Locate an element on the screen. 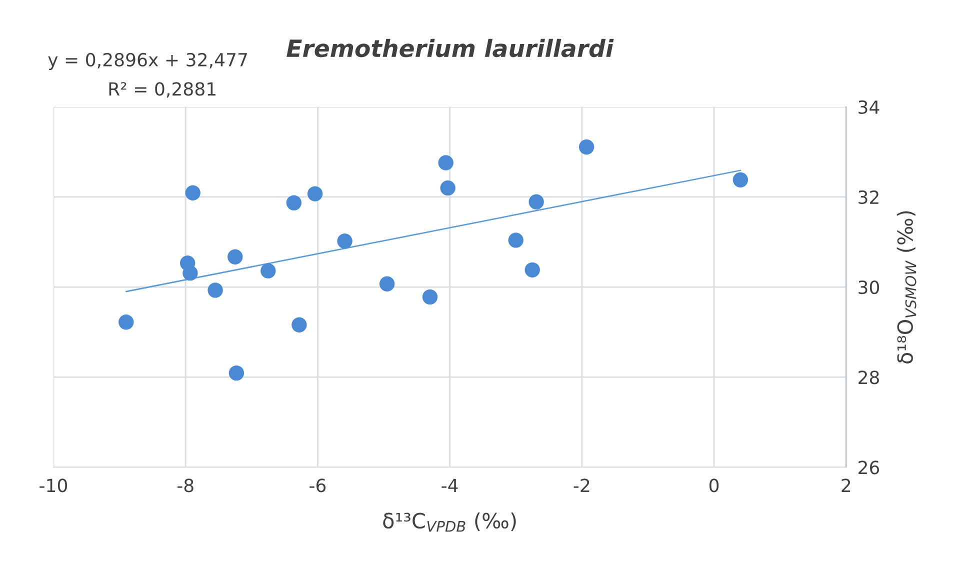 The width and height of the screenshot is (955, 584). x-tick-label: -10 is located at coordinates (54, 485).